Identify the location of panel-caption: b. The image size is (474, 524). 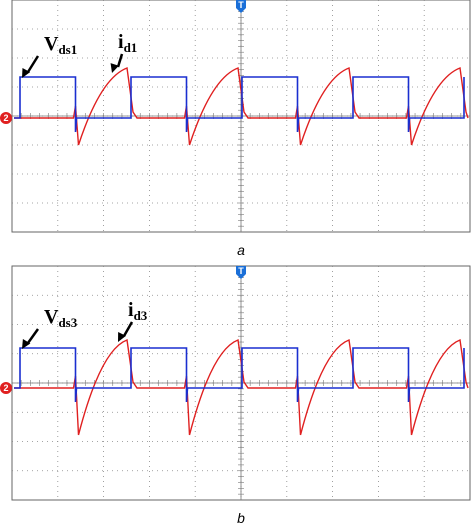
(241, 517).